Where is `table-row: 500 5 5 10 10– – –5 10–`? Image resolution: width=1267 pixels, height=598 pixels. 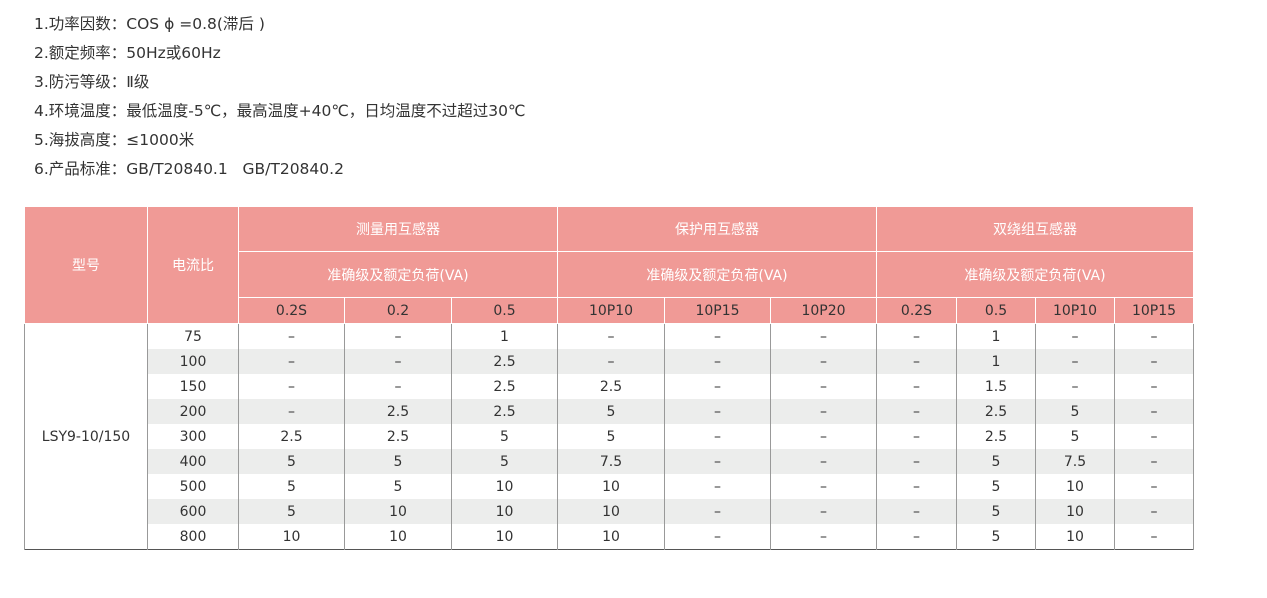
table-row: 500 5 5 10 10– – –5 10– is located at coordinates (609, 486).